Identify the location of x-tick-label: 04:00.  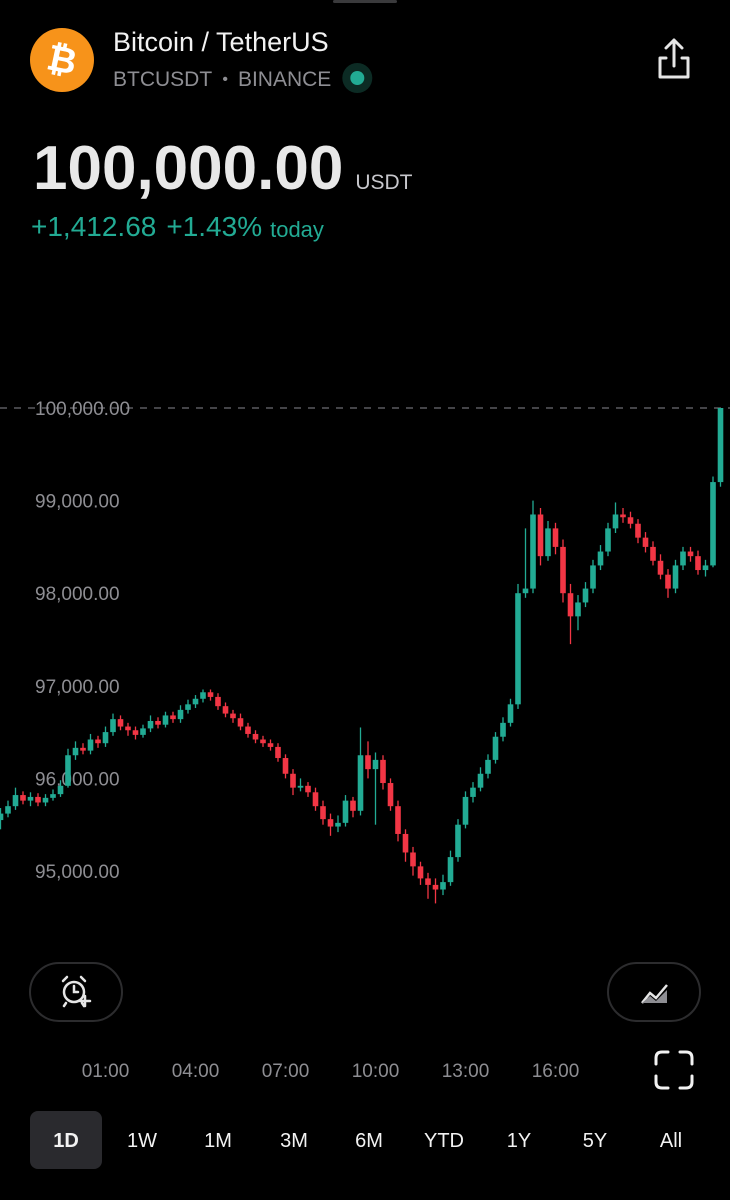
(196, 1071).